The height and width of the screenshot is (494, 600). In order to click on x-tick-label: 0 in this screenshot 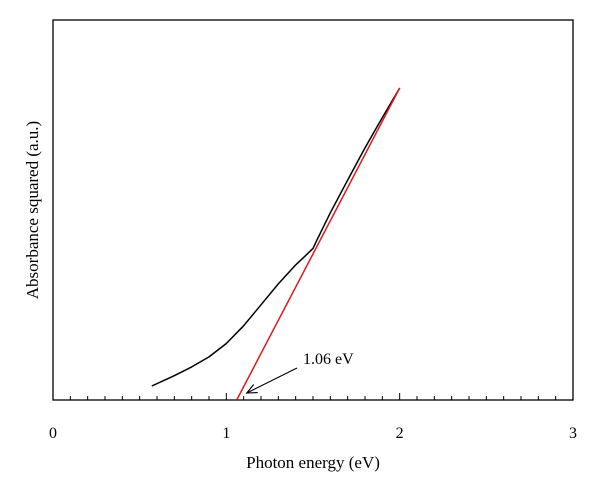, I will do `click(53, 433)`.